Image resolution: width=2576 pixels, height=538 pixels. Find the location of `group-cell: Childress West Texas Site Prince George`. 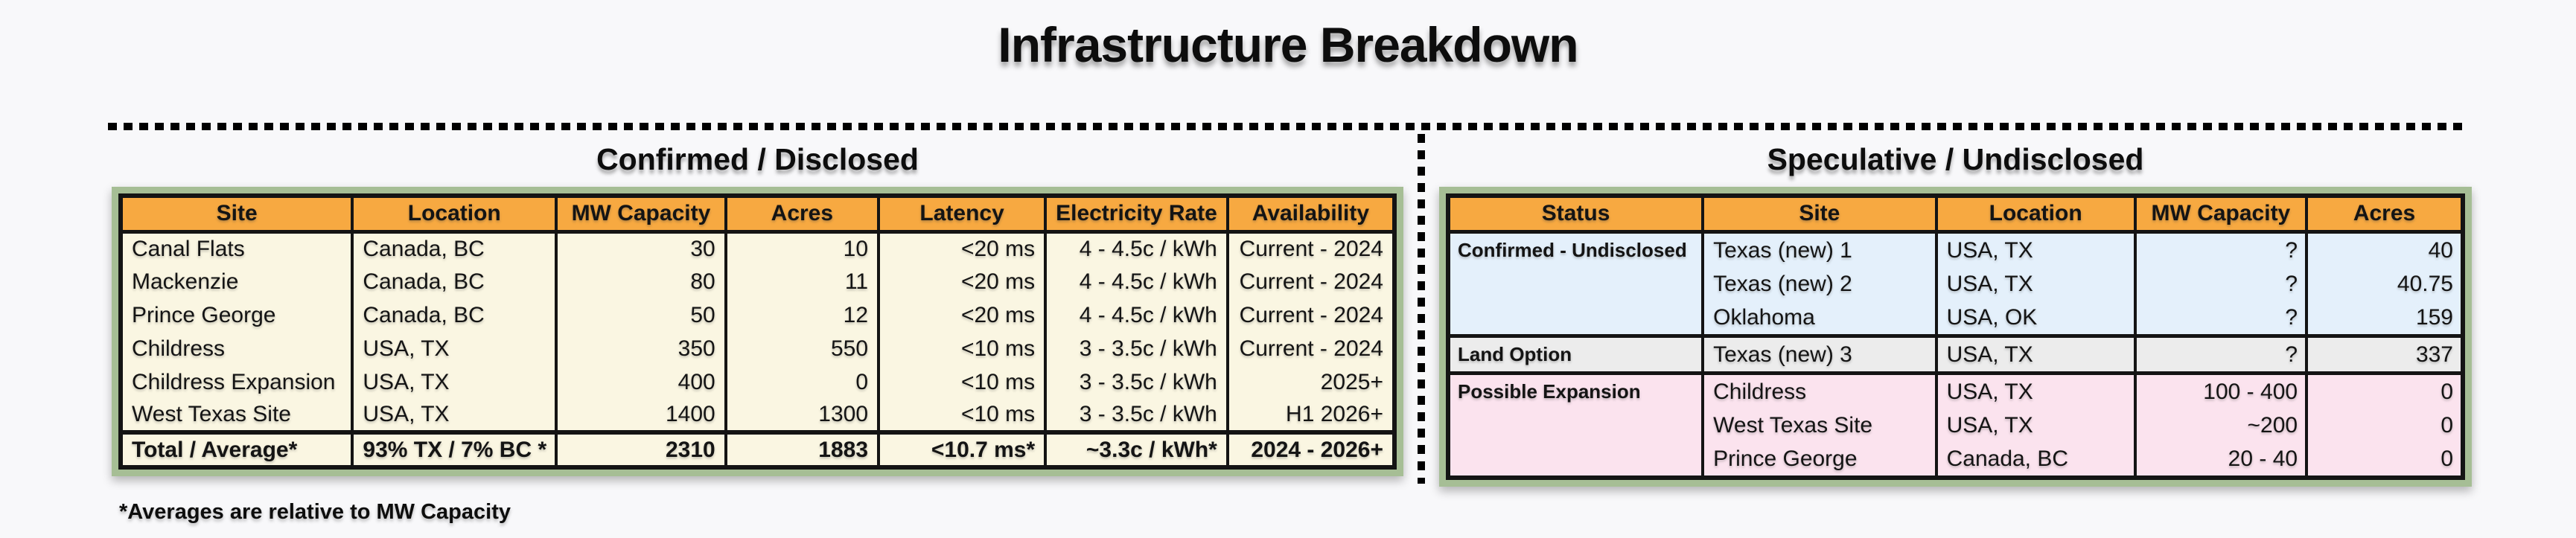

group-cell: Childress West Texas Site Prince George is located at coordinates (1819, 424).